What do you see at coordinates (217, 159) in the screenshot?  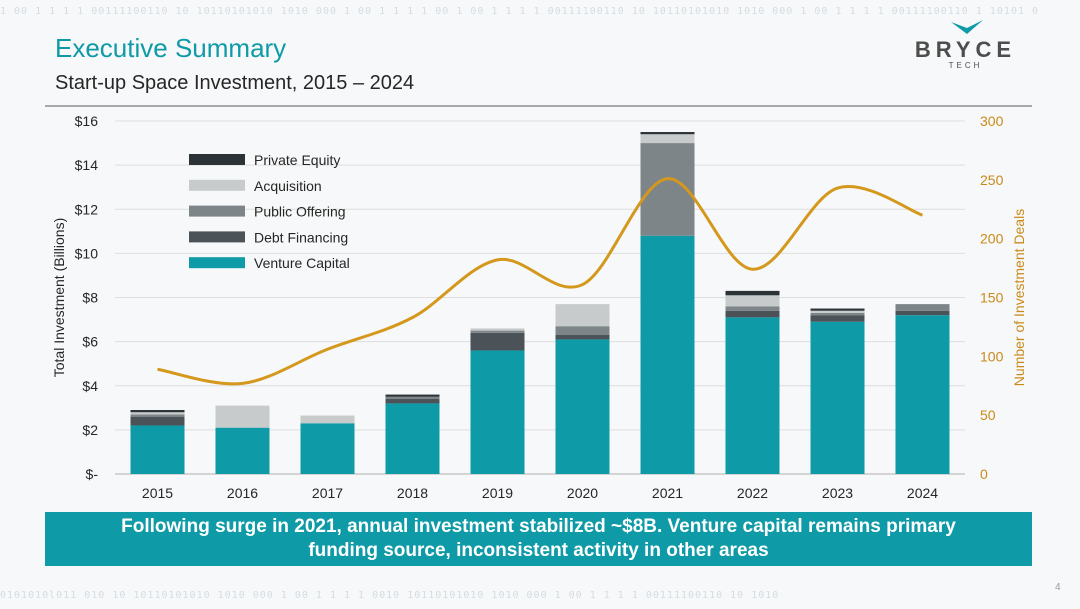 I see `legend-swatch-private-equity` at bounding box center [217, 159].